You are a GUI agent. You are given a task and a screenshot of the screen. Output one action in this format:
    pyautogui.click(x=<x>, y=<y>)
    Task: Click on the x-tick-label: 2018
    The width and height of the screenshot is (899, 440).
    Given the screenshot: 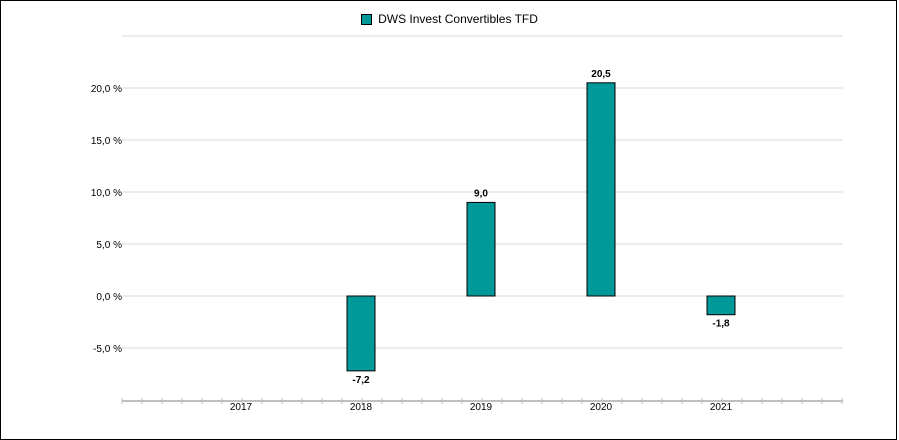 What is the action you would take?
    pyautogui.click(x=361, y=407)
    